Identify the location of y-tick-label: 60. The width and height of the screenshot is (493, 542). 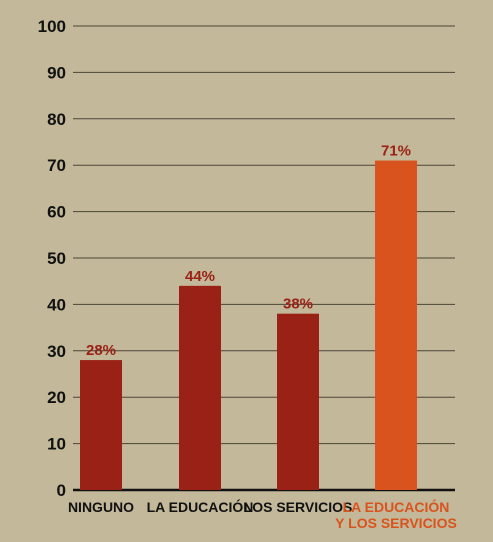
(56, 212).